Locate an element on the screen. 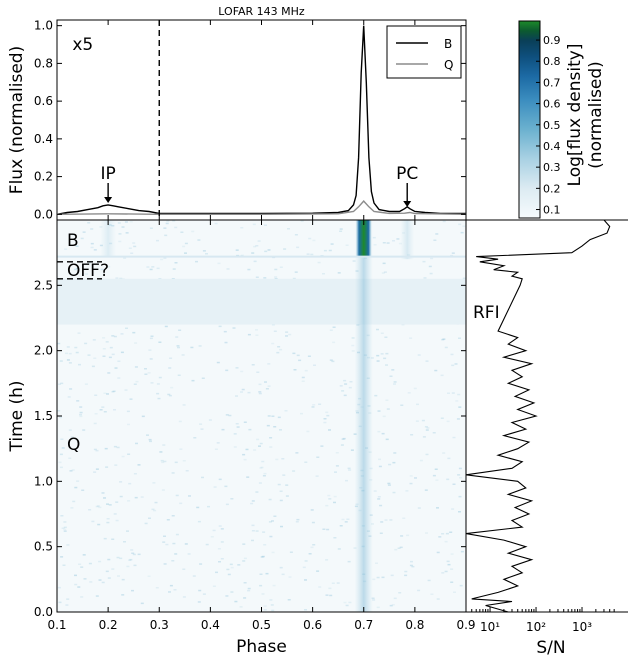 The image size is (628, 662). x-tick-label: 0.8 is located at coordinates (414, 625).